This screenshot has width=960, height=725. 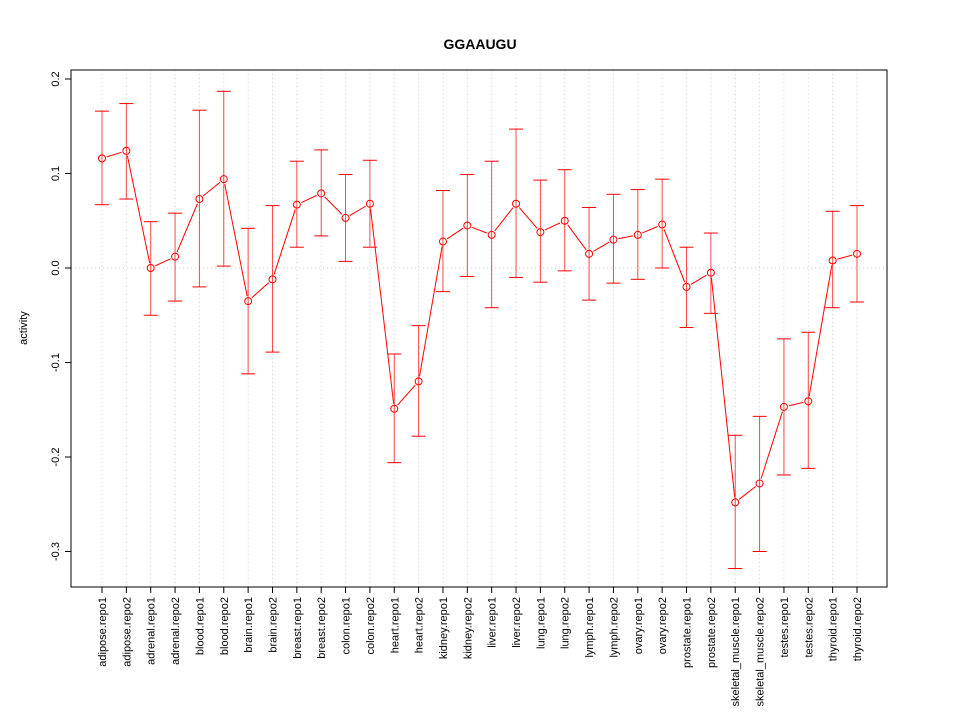 I want to click on x-tick-label: brain.repo1, so click(x=249, y=625).